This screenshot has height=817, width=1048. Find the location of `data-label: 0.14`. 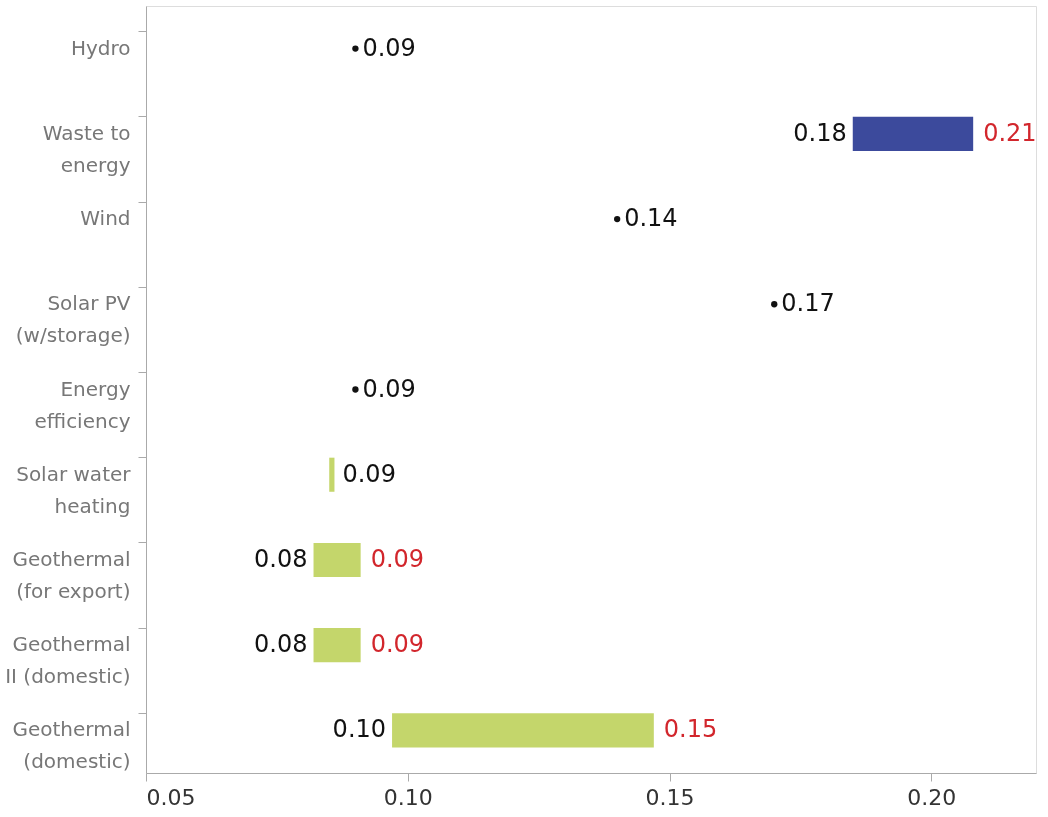

data-label: 0.14 is located at coordinates (651, 218).